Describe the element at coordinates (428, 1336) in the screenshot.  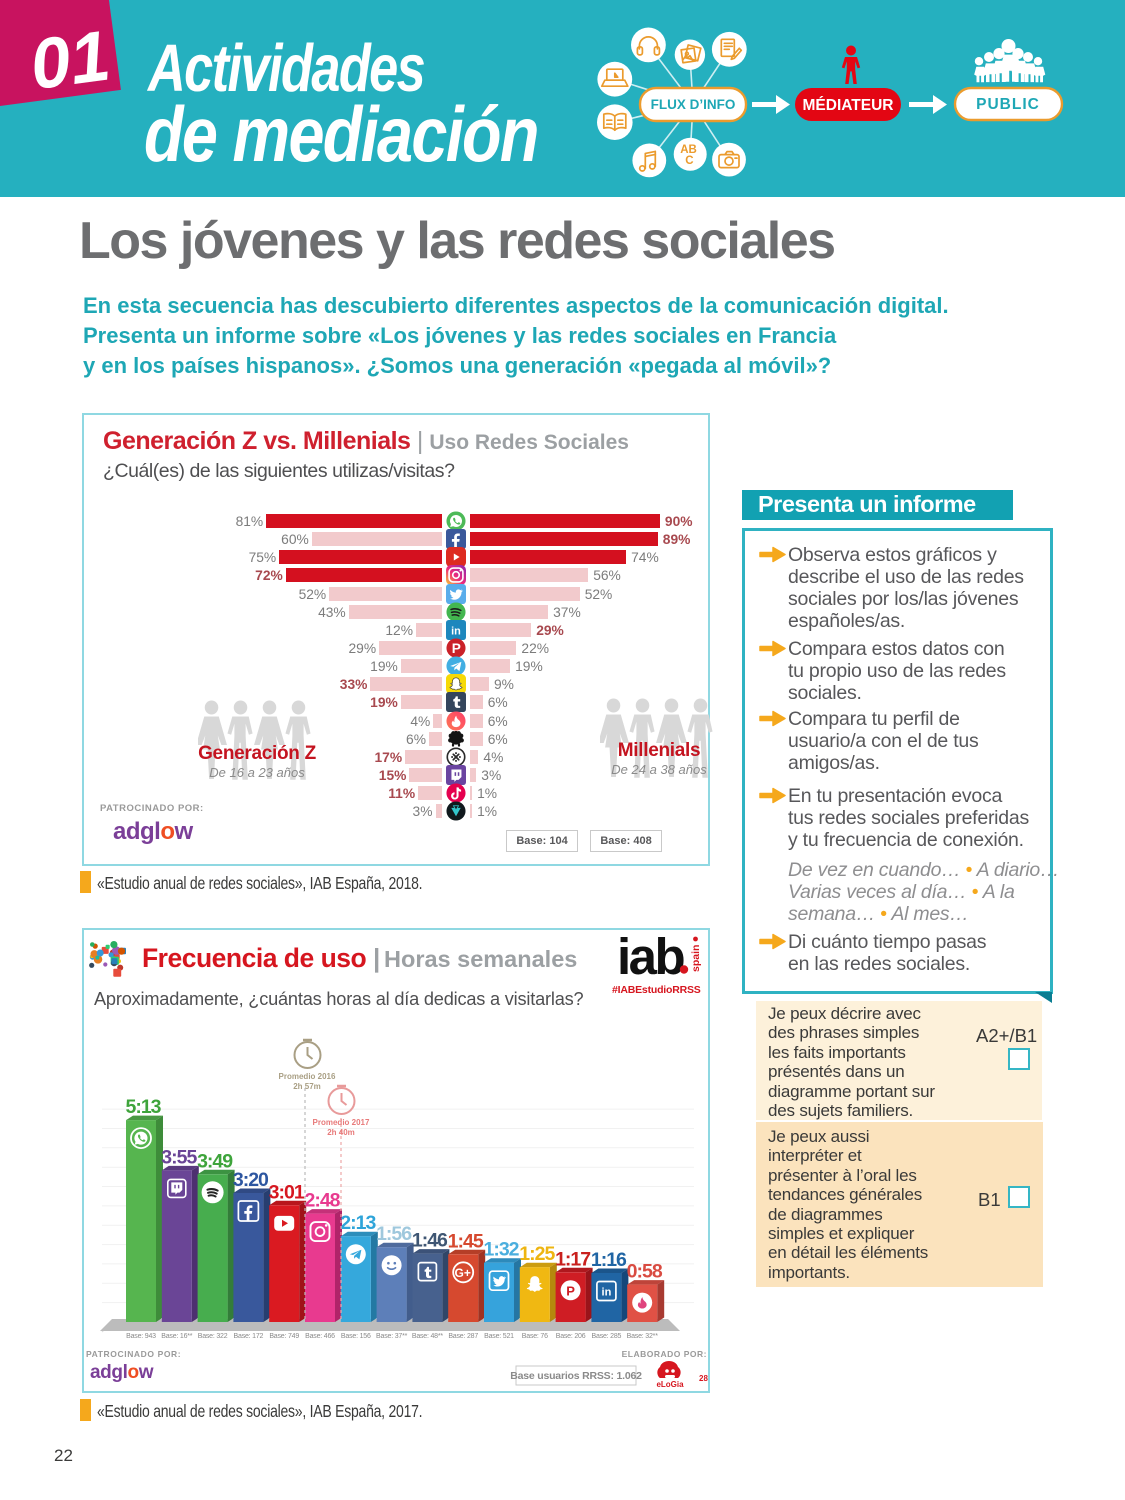
I see `svg-text: Base: 48**` at that location.